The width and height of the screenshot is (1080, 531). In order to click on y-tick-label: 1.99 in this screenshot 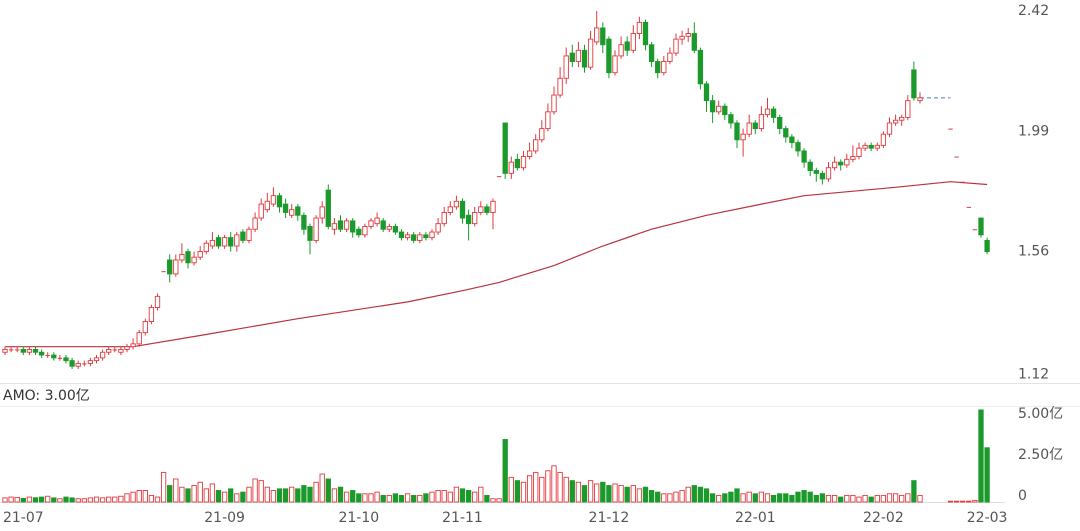, I will do `click(1033, 131)`.